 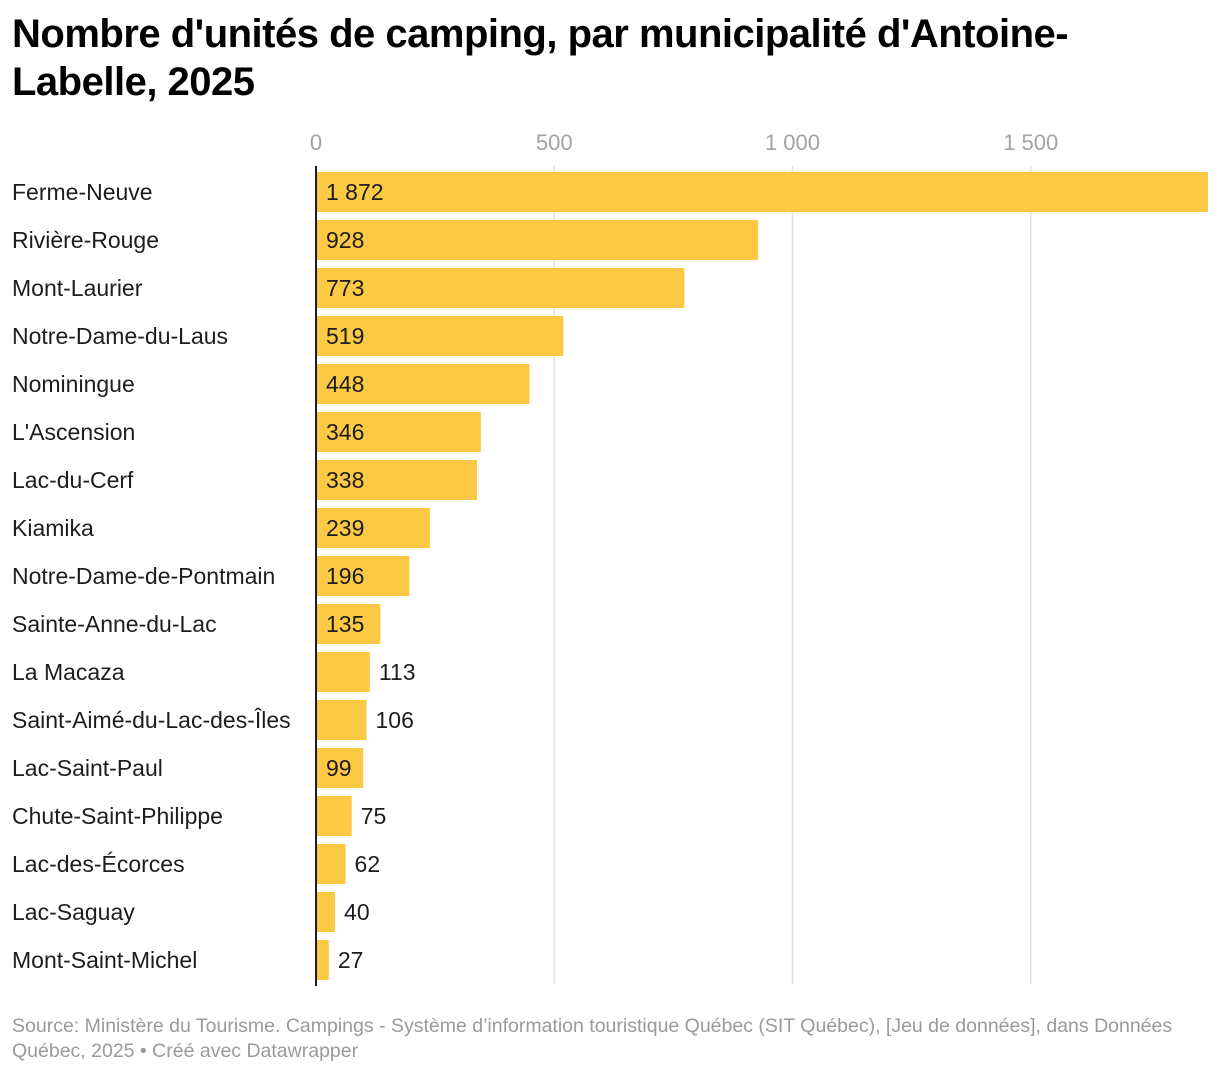 What do you see at coordinates (104, 960) in the screenshot?
I see `category-label: Mont-Saint-Michel` at bounding box center [104, 960].